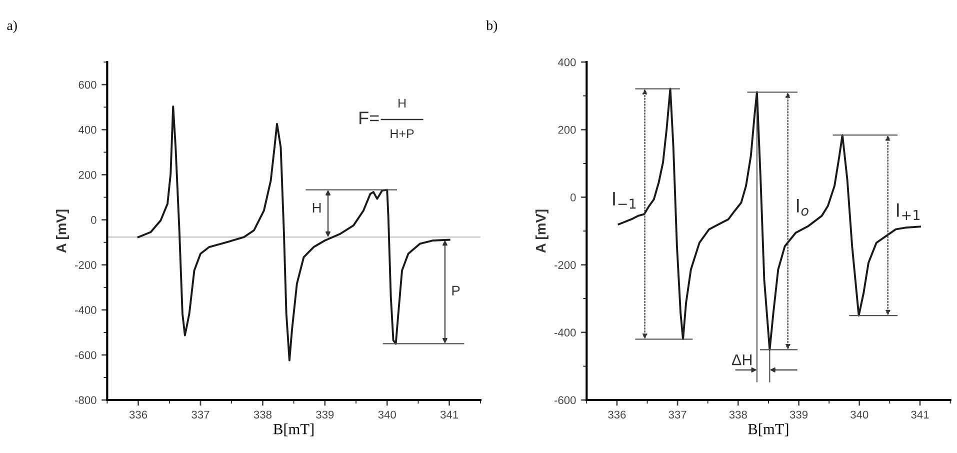 The width and height of the screenshot is (957, 453). What do you see at coordinates (624, 200) in the screenshot?
I see `annotation: I$_{−1}$` at bounding box center [624, 200].